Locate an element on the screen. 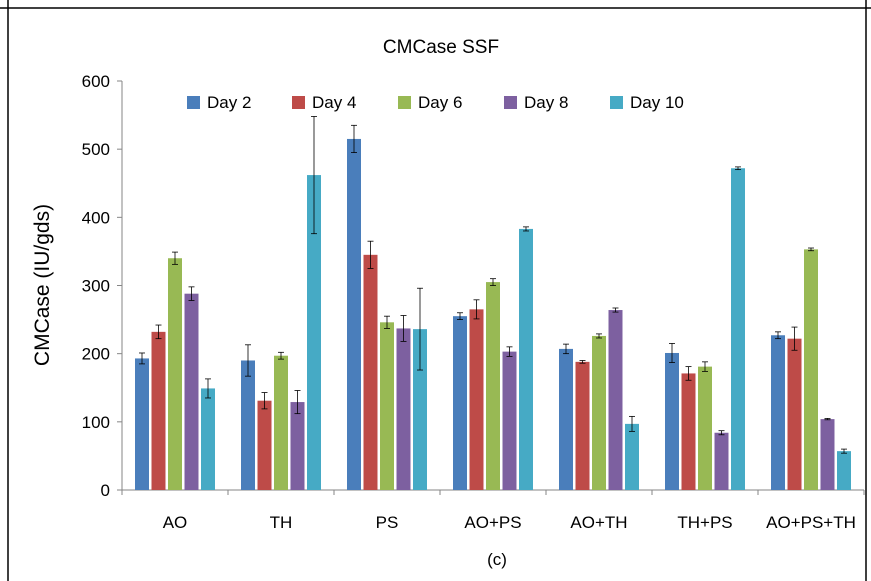  legend-label: Day 8 is located at coordinates (546, 102).